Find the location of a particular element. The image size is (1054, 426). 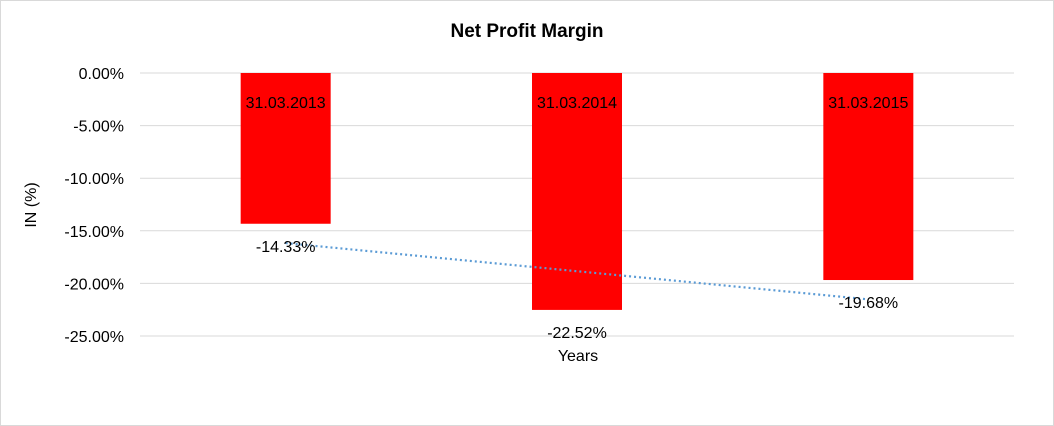

y-axis-label: IN (%) is located at coordinates (31, 204).